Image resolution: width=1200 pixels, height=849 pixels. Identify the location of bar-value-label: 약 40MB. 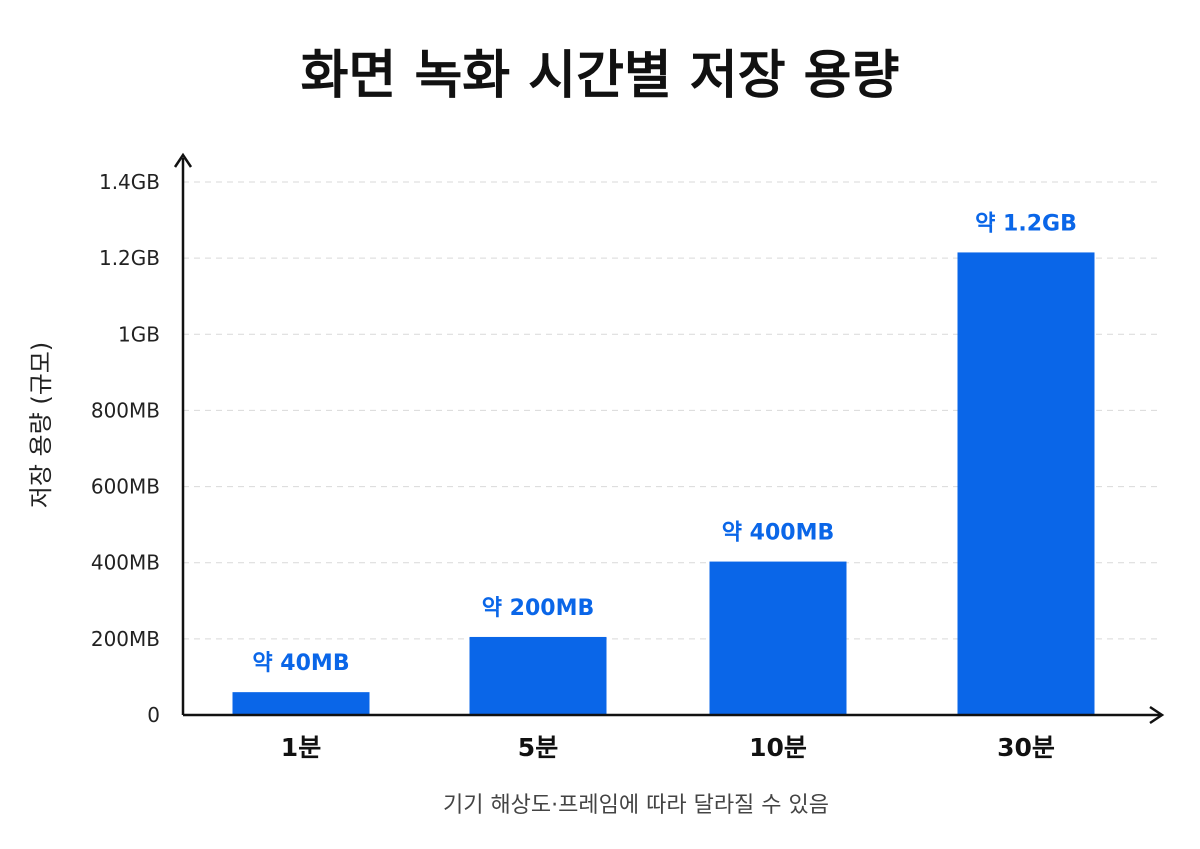
(300, 663).